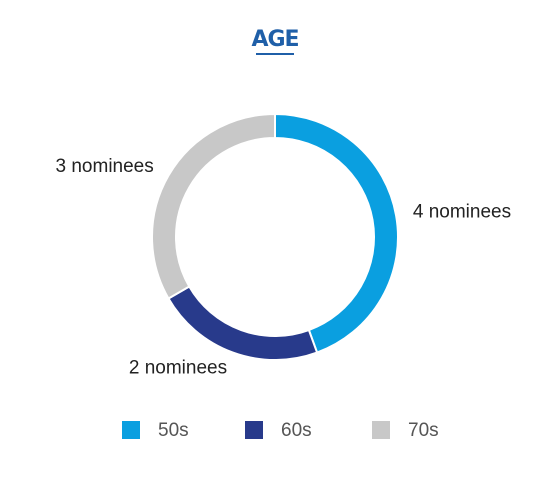 The width and height of the screenshot is (550, 480). Describe the element at coordinates (462, 212) in the screenshot. I see `data-label: 4 nominees` at that location.